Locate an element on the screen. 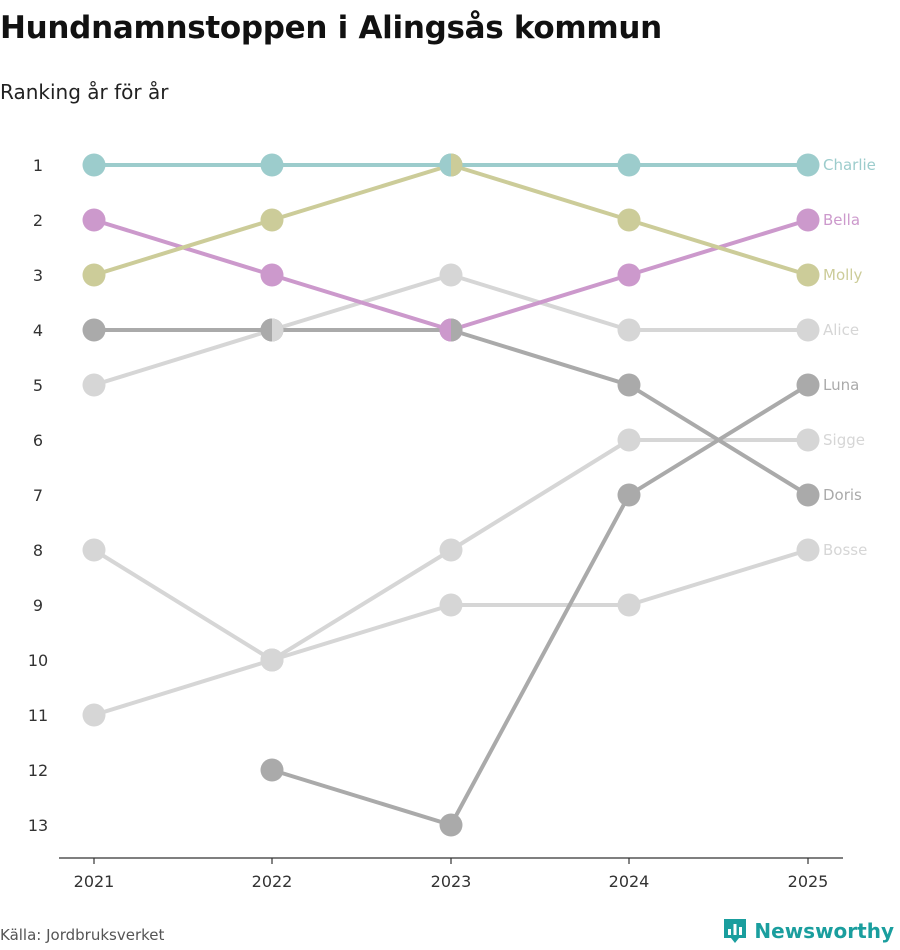  series-label-alice: Alice is located at coordinates (841, 330).